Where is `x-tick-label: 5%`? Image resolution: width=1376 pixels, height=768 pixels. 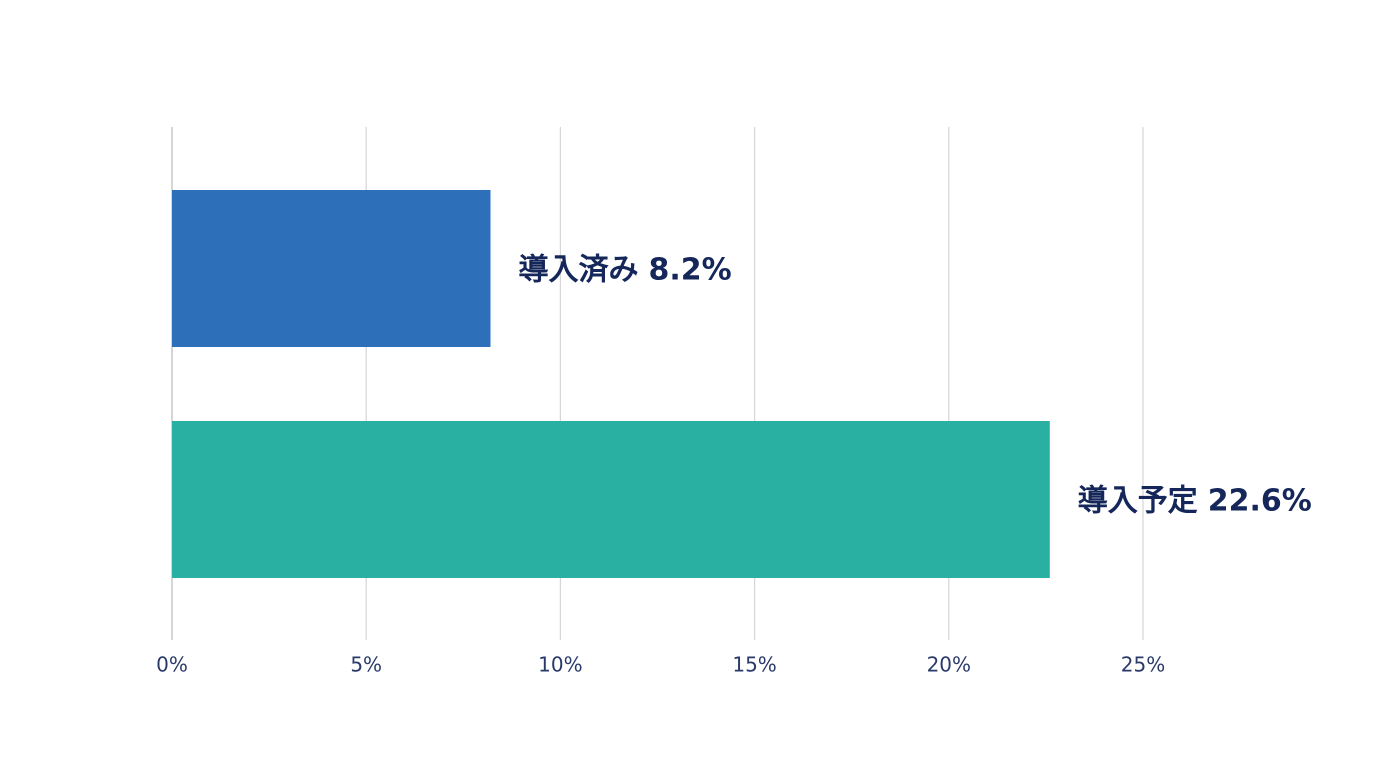 x-tick-label: 5% is located at coordinates (366, 665).